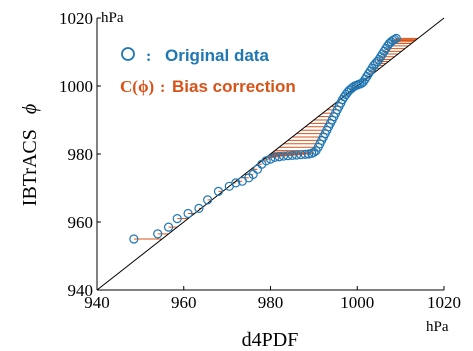 Image resolution: width=473 pixels, height=351 pixels. Describe the element at coordinates (97, 302) in the screenshot. I see `x-tick-label: 940` at that location.